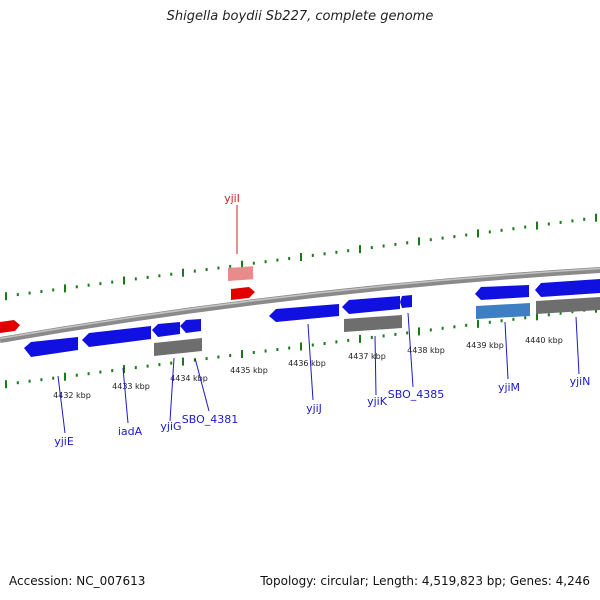 The height and width of the screenshot is (600, 600). What do you see at coordinates (503, 311) in the screenshot?
I see `light-blue-feature` at bounding box center [503, 311].